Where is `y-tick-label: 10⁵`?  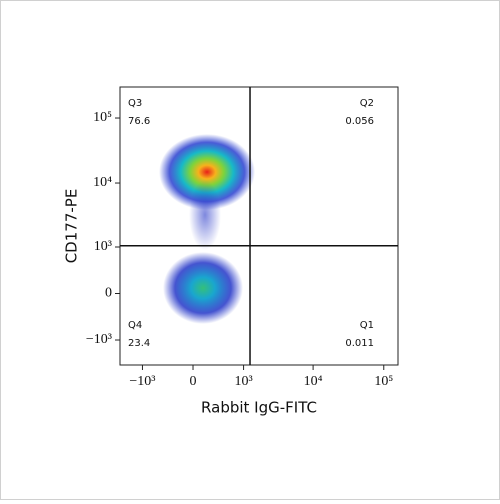 y-tick-label: 10⁵ is located at coordinates (102, 117).